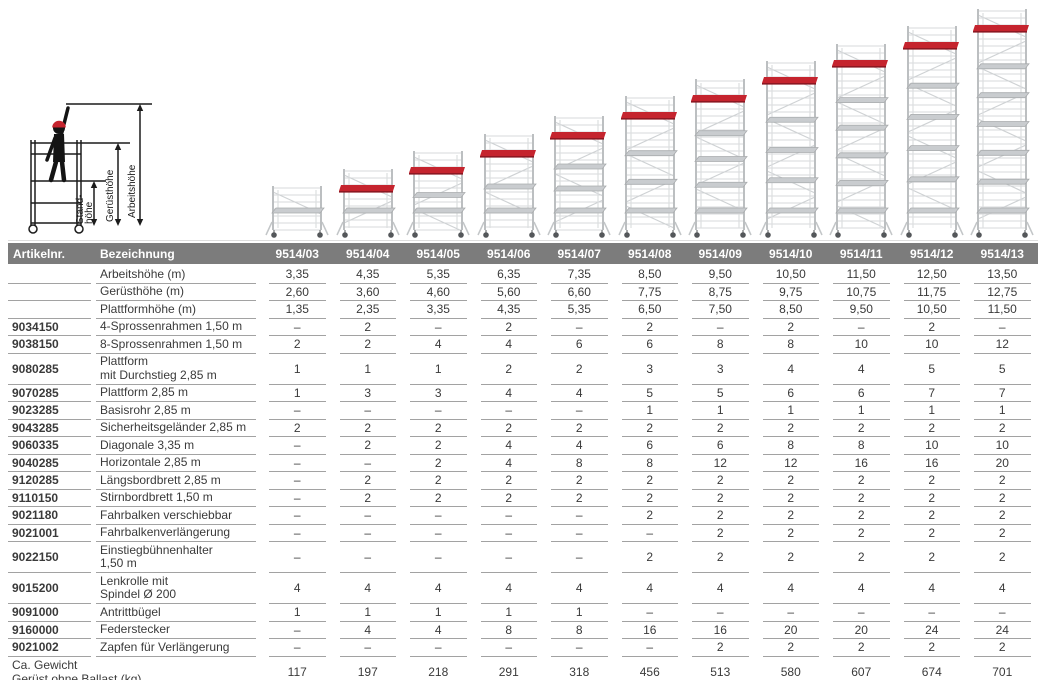  Describe the element at coordinates (438, 672) in the screenshot. I see `weight-value: 218` at that location.